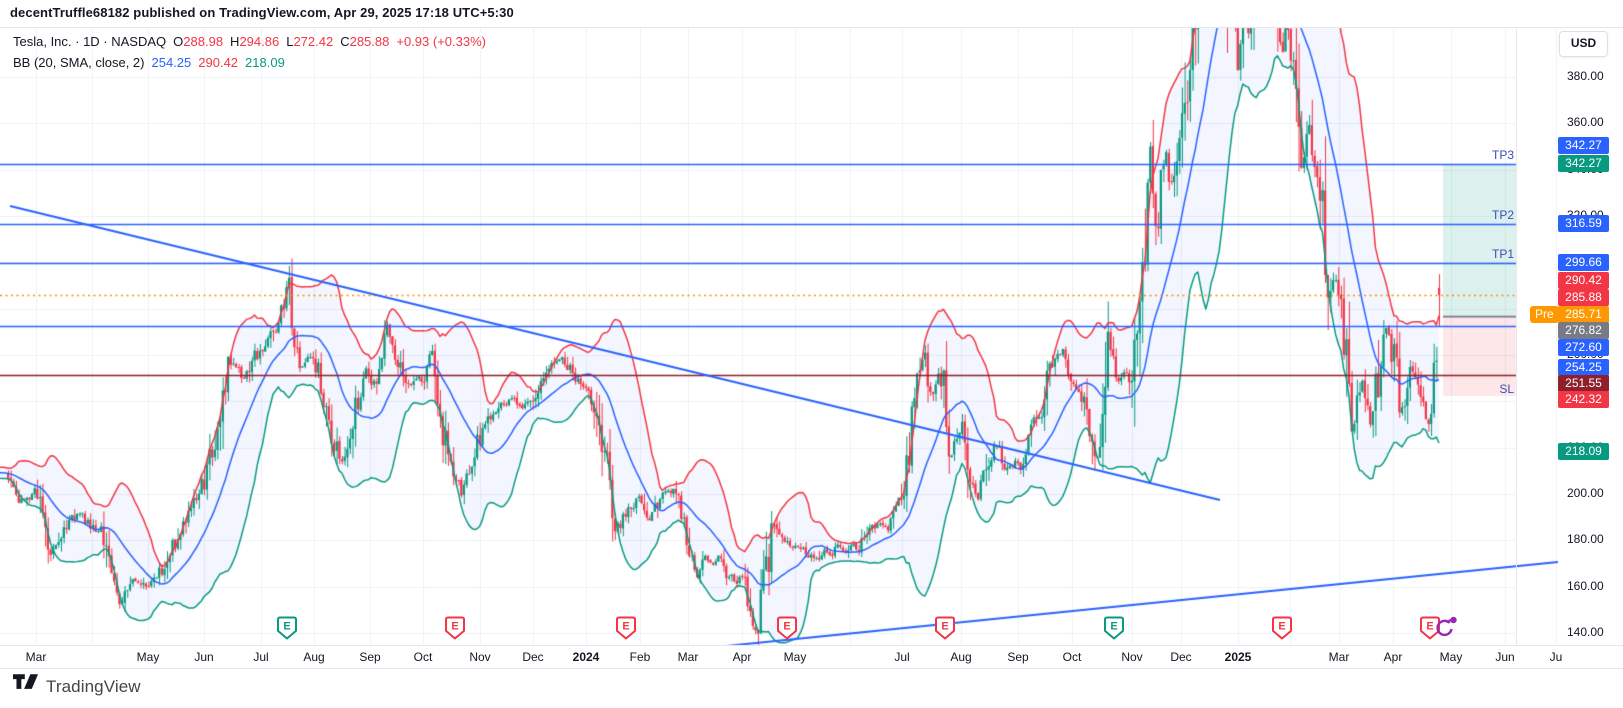  What do you see at coordinates (235, 41) in the screenshot?
I see `high-label: H` at bounding box center [235, 41].